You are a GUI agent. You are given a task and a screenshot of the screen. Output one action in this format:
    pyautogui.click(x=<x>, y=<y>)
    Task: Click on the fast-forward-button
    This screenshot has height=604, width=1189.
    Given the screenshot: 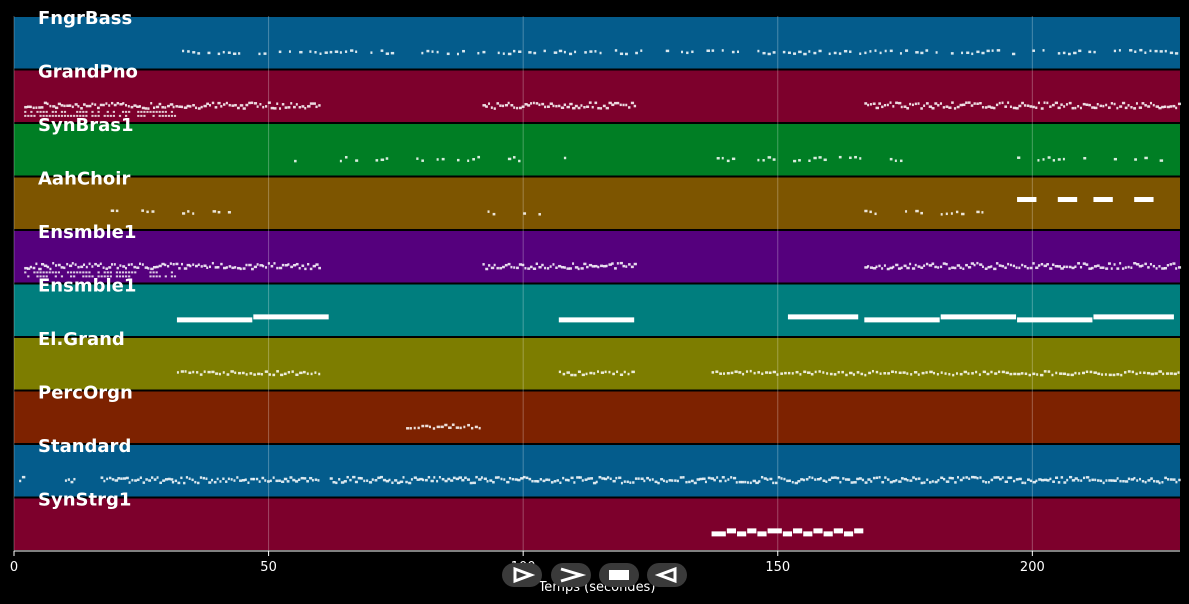 What is the action you would take?
    pyautogui.click(x=571, y=575)
    